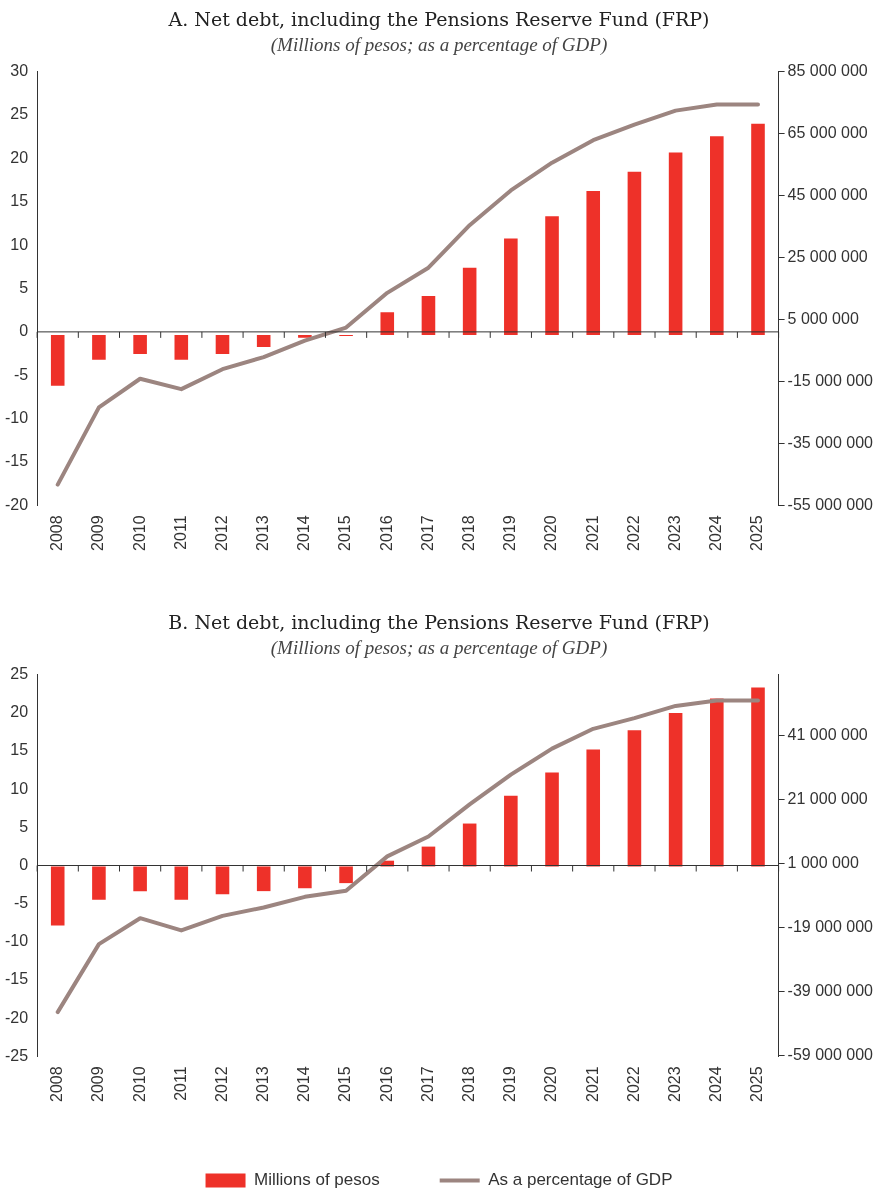 The height and width of the screenshot is (1203, 880). Describe the element at coordinates (317, 1180) in the screenshot. I see `legend-label: Millions of pesos` at that location.